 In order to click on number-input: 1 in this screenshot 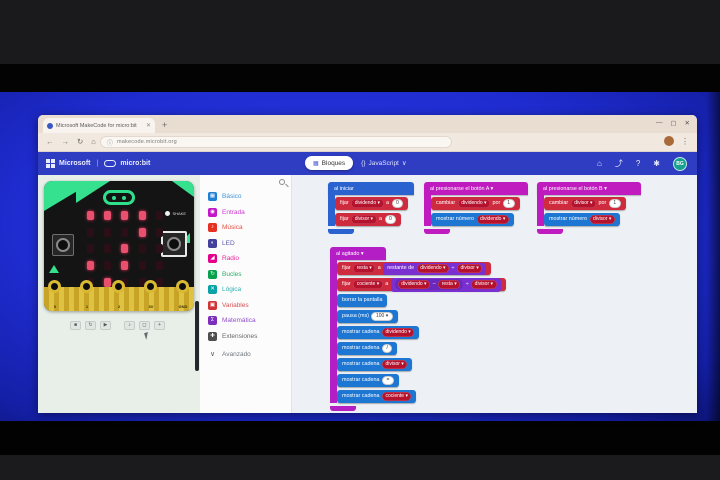, I will do `click(508, 203)`.